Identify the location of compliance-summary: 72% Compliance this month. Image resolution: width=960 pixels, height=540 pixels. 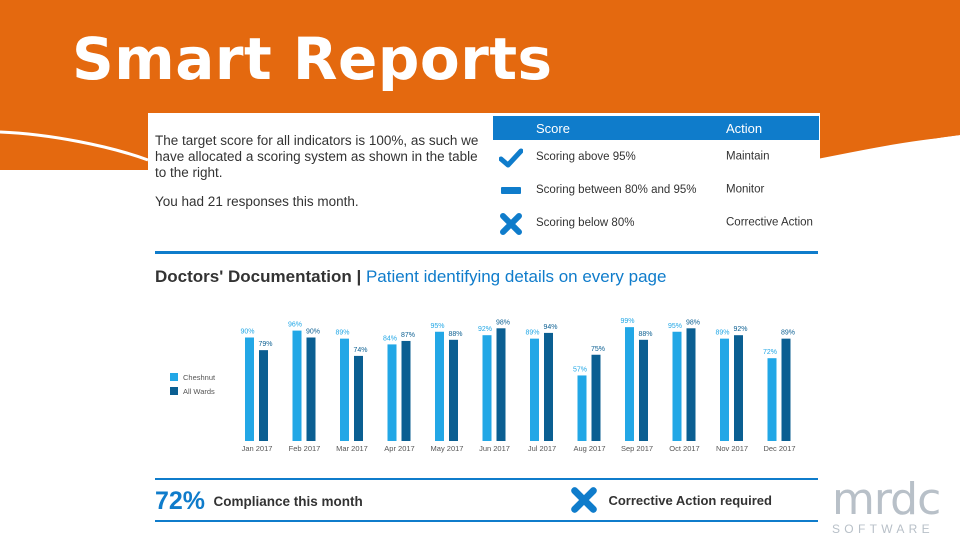
(259, 501).